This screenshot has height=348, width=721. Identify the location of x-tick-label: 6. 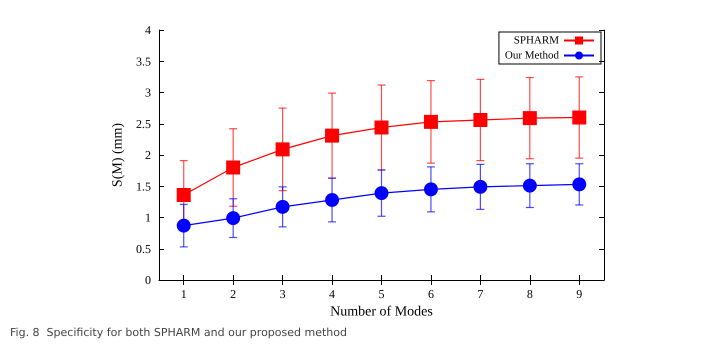
(431, 294).